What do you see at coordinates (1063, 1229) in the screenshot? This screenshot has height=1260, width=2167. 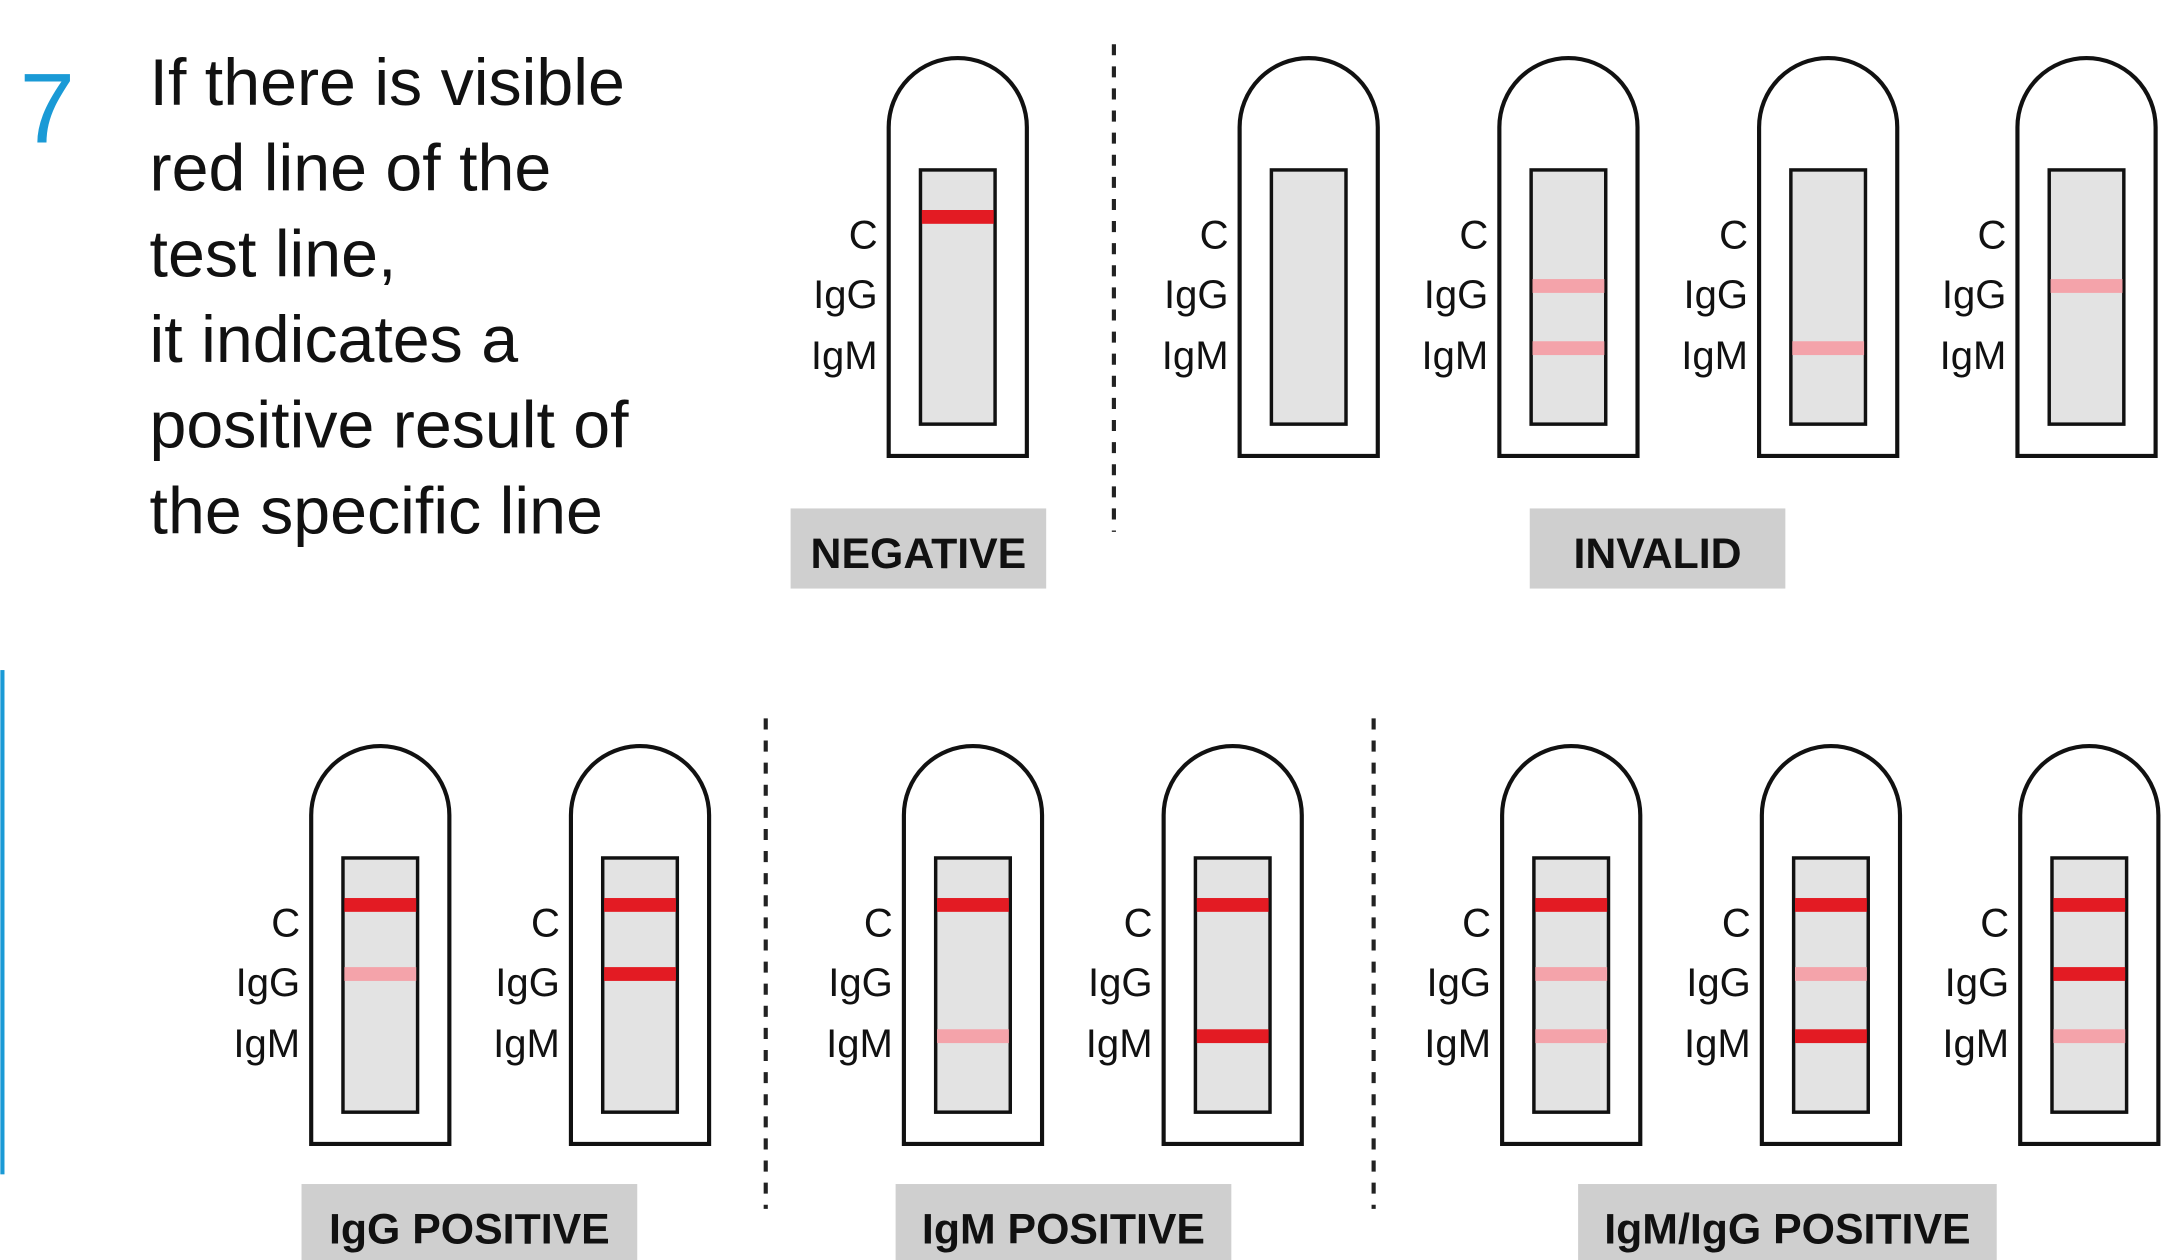 I see `result-label: IgM POSITIVE` at bounding box center [1063, 1229].